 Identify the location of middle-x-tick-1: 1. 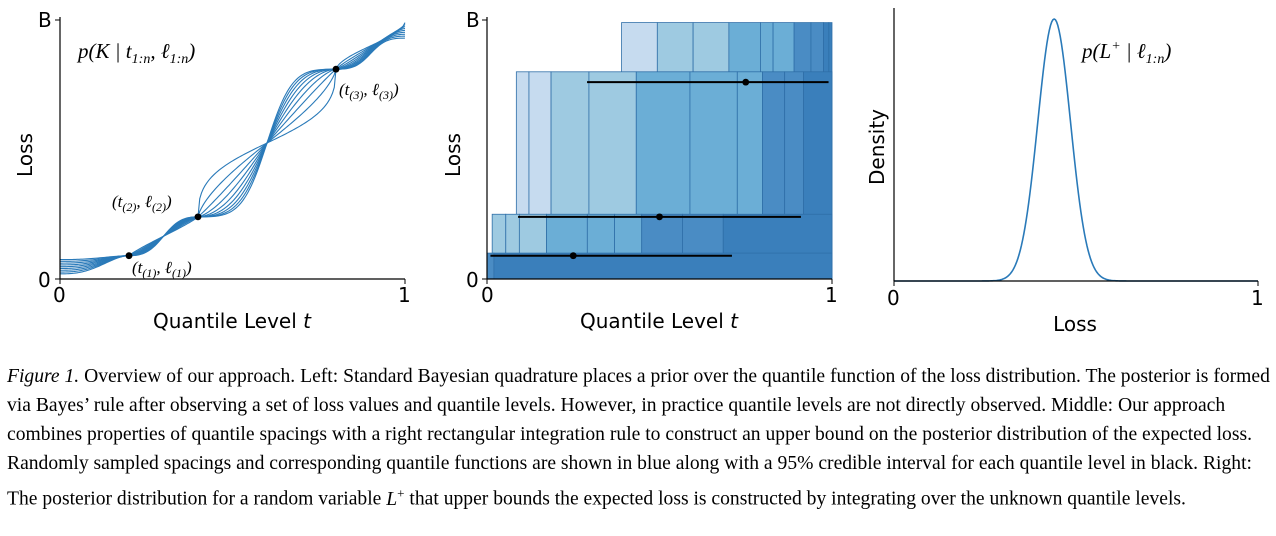
(831, 295).